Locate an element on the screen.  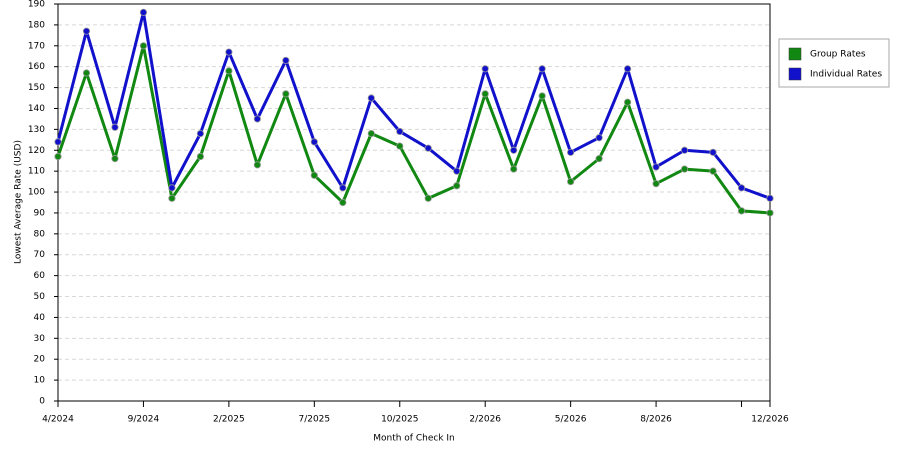
y-axis-title: Lowest Average Rate (USD) is located at coordinates (19, 202).